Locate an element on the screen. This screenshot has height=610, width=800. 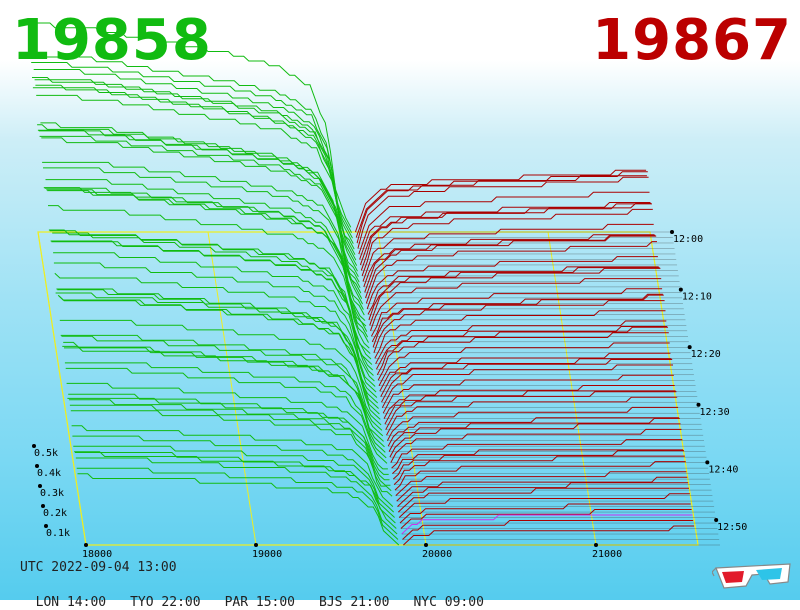
y-tick-label: 0.1k is located at coordinates (58, 533).